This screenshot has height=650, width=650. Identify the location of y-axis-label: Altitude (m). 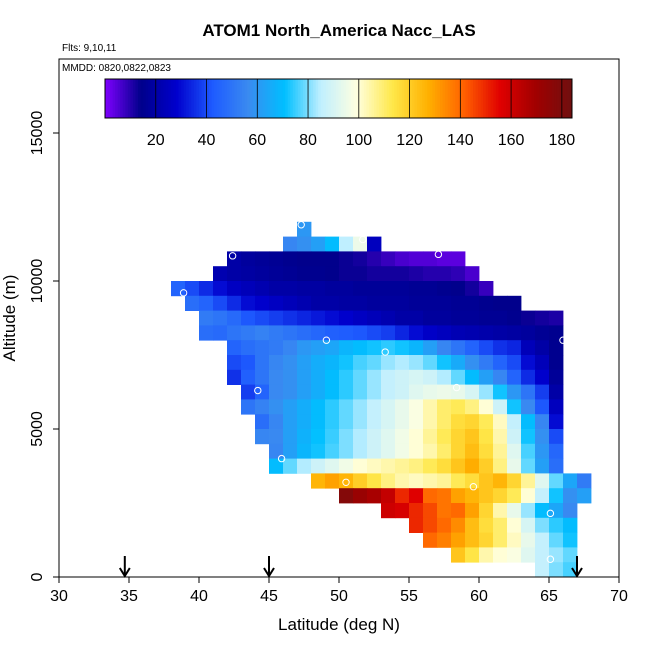
(9, 318).